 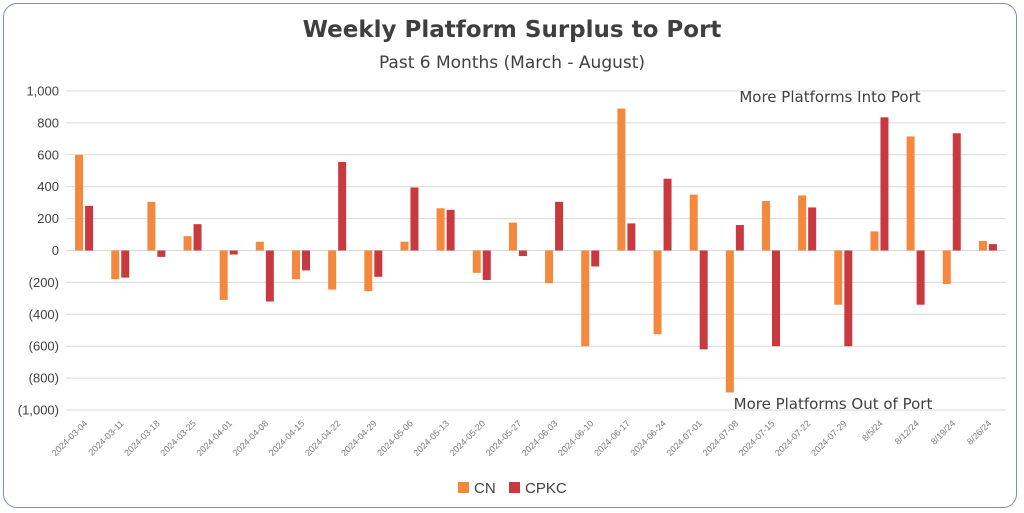 What do you see at coordinates (44, 282) in the screenshot?
I see `y-tick-label: (200)` at bounding box center [44, 282].